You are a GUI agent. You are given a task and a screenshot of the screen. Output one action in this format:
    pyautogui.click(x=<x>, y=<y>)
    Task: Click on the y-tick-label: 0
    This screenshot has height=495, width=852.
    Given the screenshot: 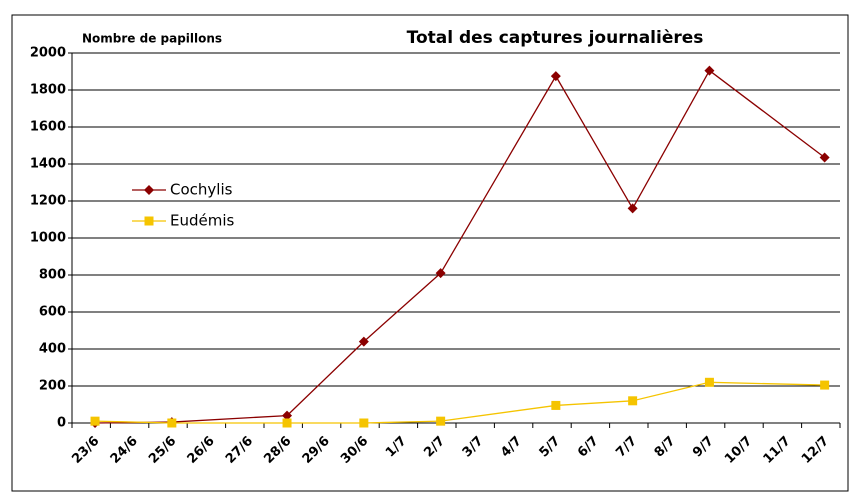 What is the action you would take?
    pyautogui.click(x=61, y=423)
    